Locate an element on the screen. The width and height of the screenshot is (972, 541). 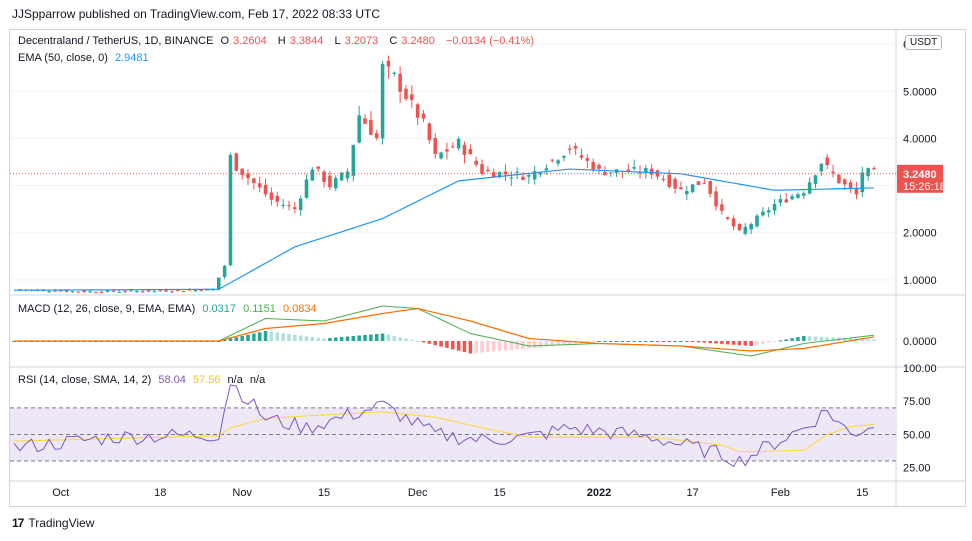
symbol-title: Decentraland / TetherUS, 1D, BINANCE is located at coordinates (116, 41).